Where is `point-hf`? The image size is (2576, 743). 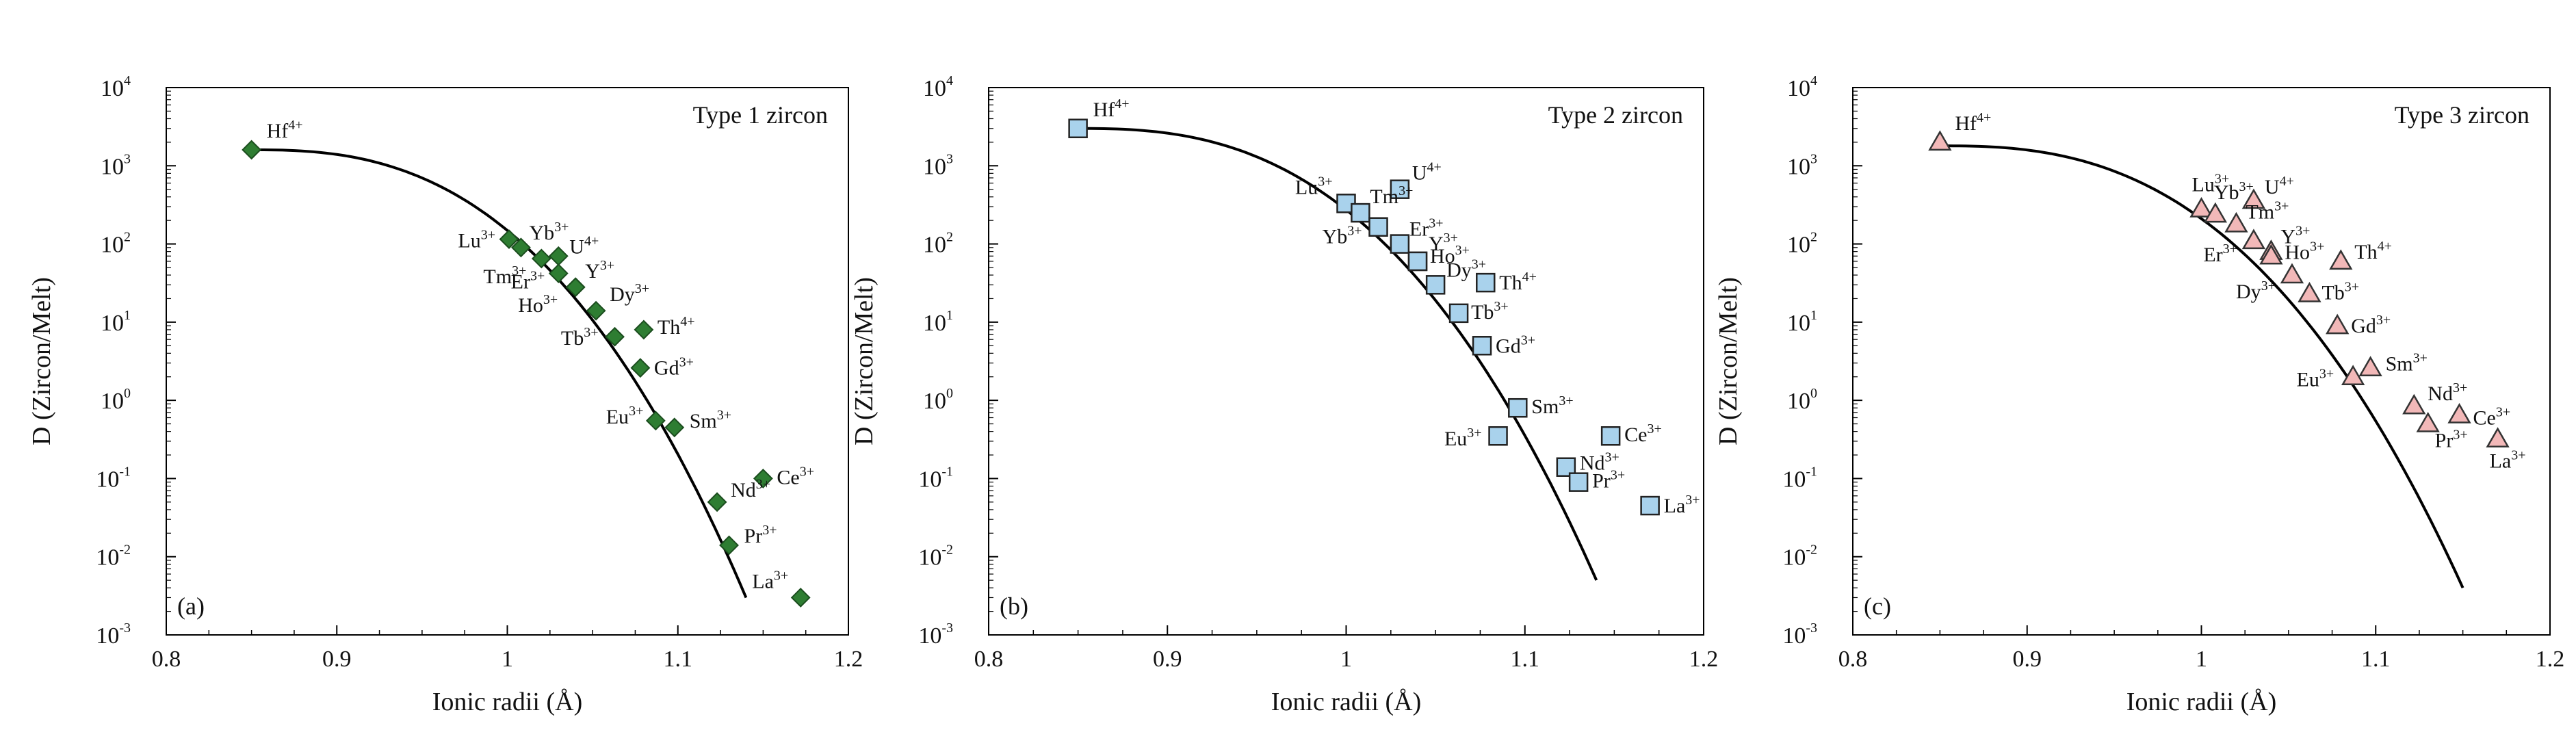 point-hf is located at coordinates (1078, 128).